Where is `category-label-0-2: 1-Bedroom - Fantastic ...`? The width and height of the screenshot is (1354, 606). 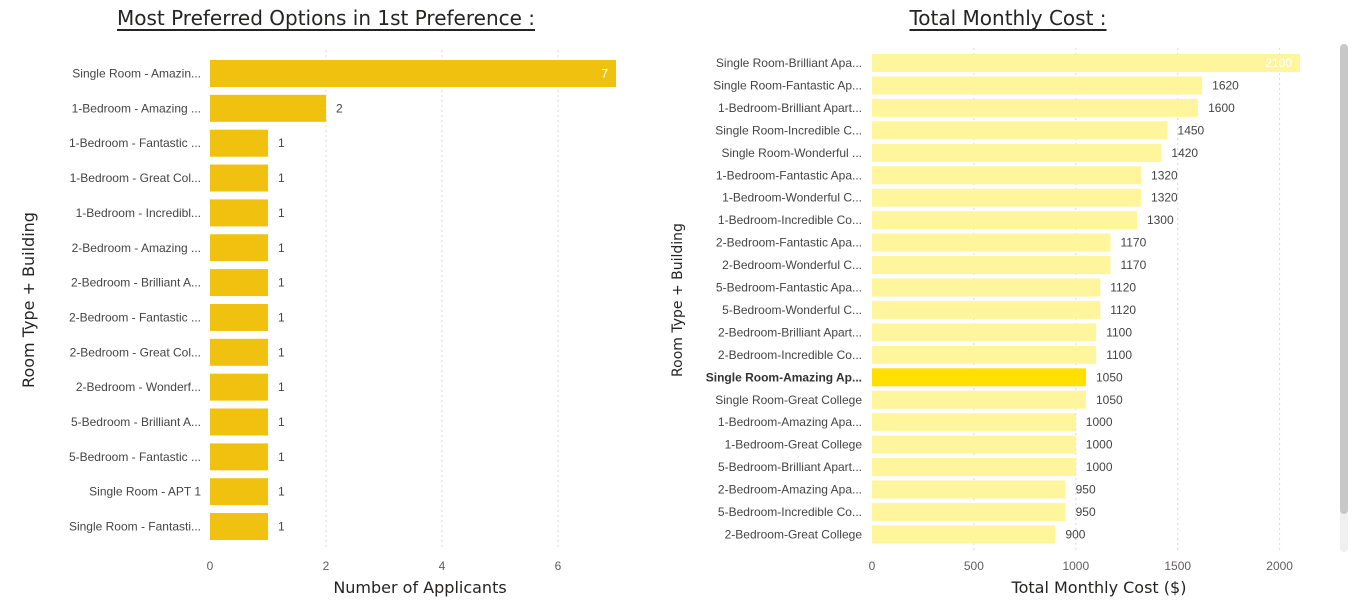
category-label-0-2: 1-Bedroom - Fantastic ... is located at coordinates (135, 143).